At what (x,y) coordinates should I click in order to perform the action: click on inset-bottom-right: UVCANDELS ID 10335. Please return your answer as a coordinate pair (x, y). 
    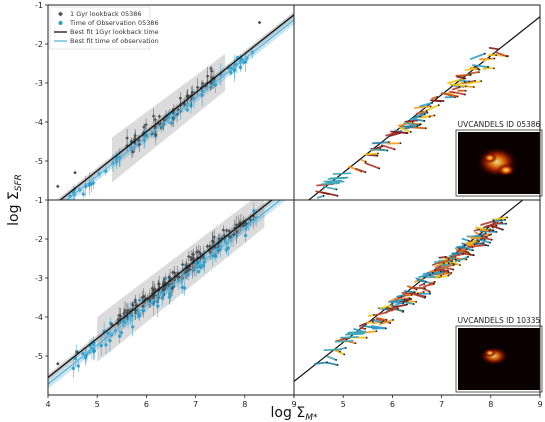
    Looking at the image, I should click on (499, 354).